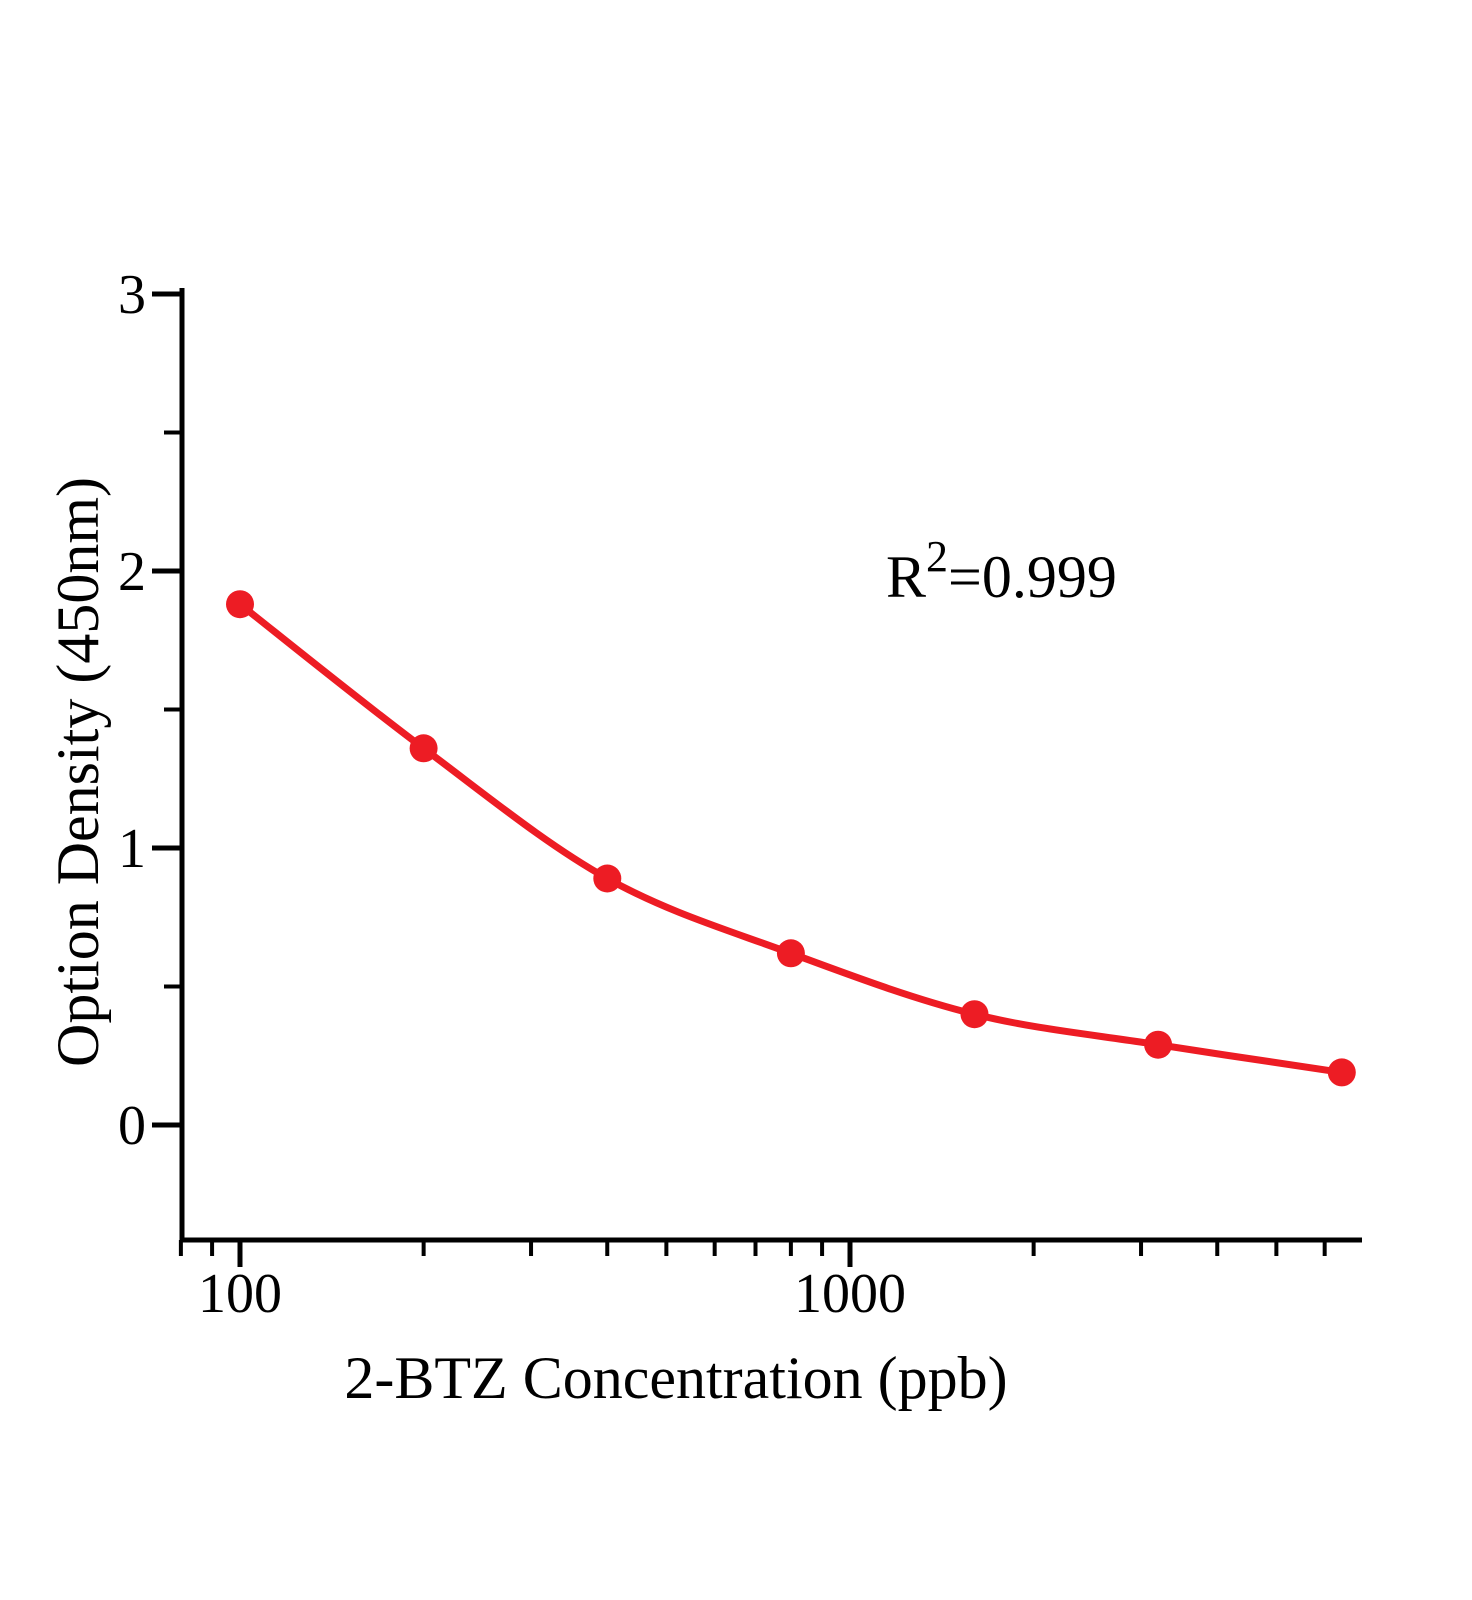 The width and height of the screenshot is (1472, 1600). Describe the element at coordinates (132, 572) in the screenshot. I see `y-tick-label: 2` at that location.